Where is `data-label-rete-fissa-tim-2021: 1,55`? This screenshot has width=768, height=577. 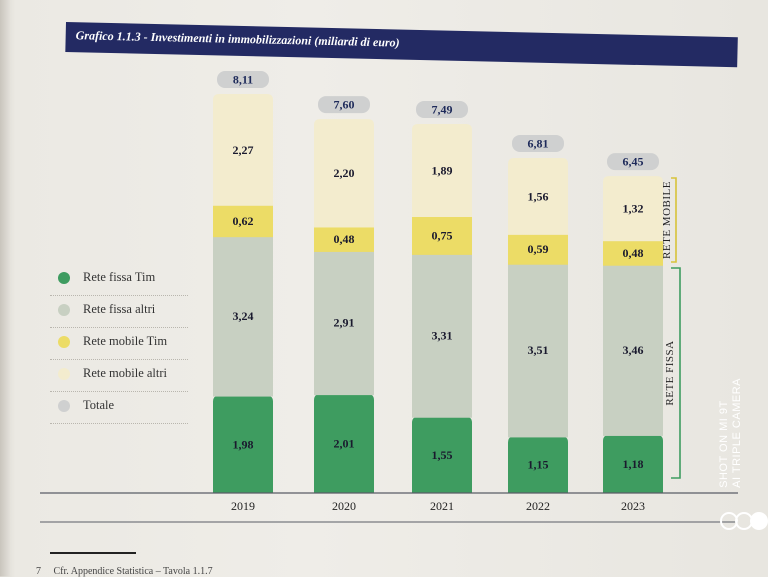
data-label-rete-fissa-tim-2021: 1,55 is located at coordinates (442, 455).